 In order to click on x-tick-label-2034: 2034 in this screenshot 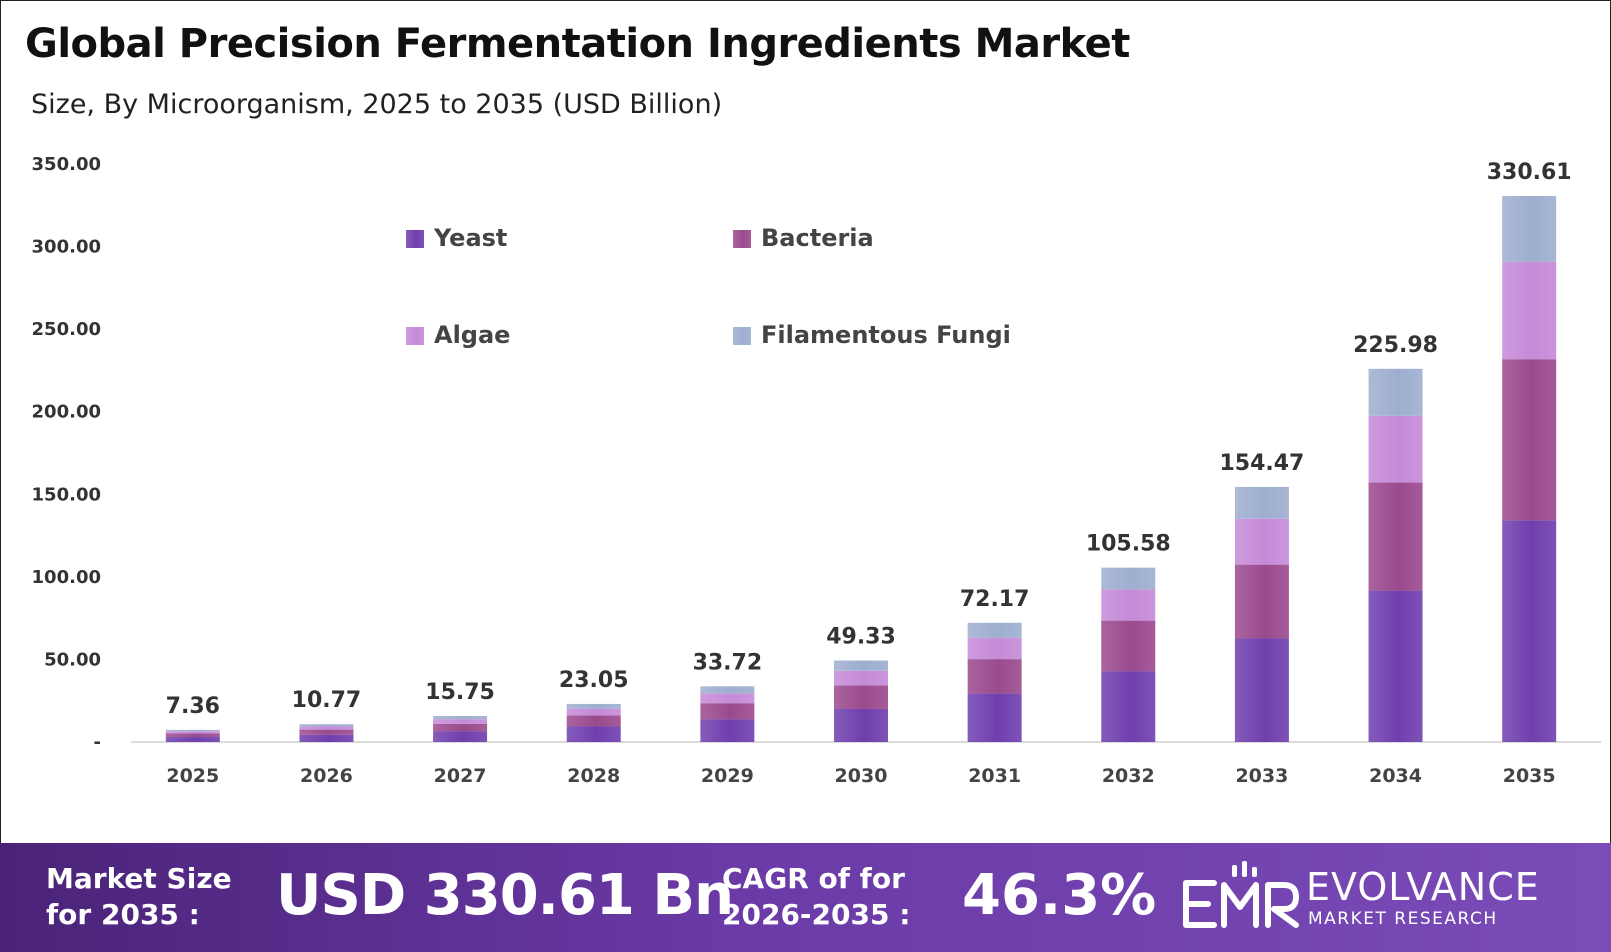, I will do `click(1395, 776)`.